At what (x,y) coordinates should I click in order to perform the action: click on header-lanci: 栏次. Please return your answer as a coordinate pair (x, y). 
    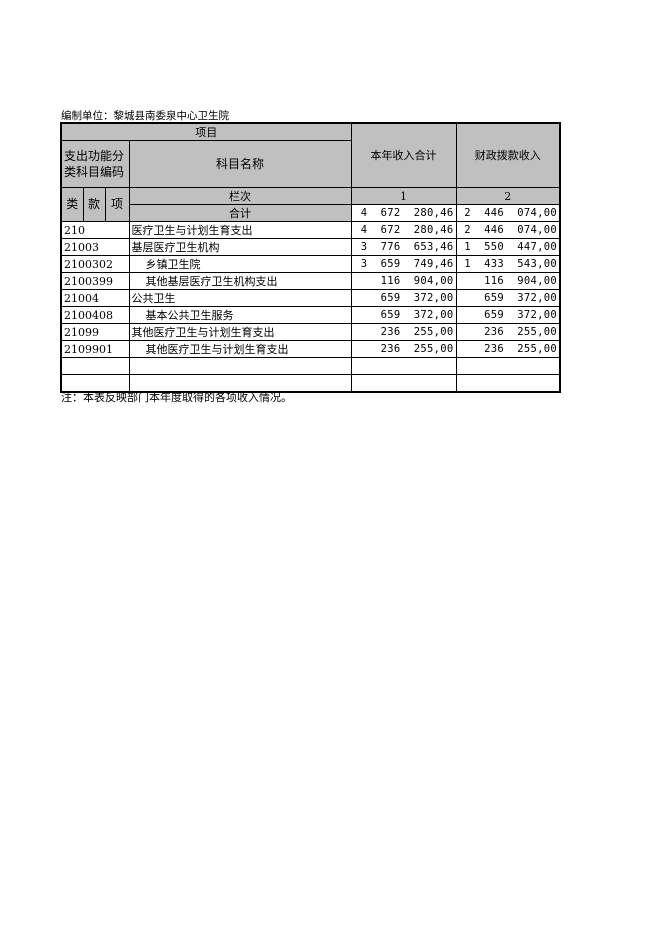
    Looking at the image, I should click on (240, 196).